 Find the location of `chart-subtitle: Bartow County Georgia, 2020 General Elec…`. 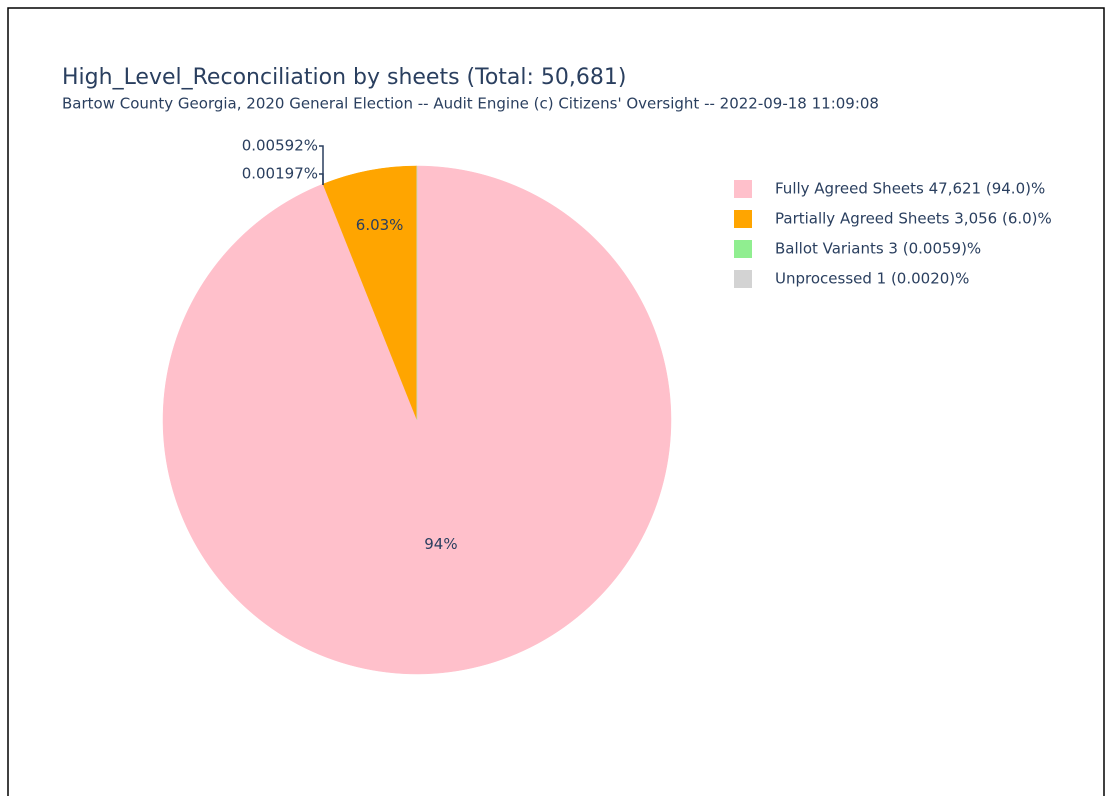

chart-subtitle: Bartow County Georgia, 2020 General Elec… is located at coordinates (470, 104).